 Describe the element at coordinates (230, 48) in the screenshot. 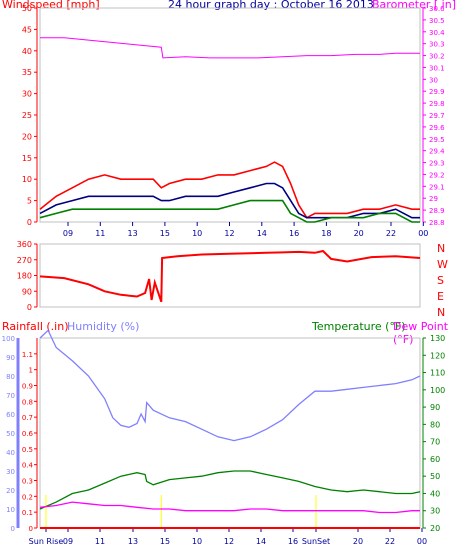

I see `series-barometer` at that location.